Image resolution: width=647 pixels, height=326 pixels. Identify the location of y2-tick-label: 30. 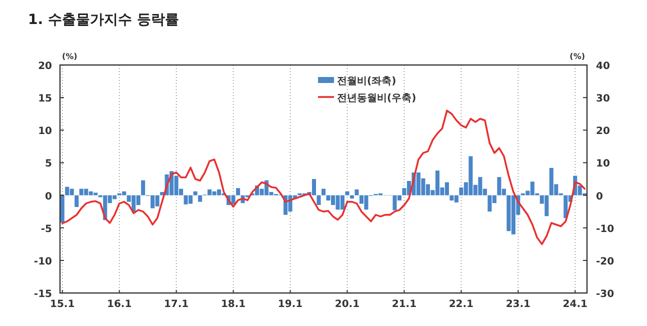
(603, 99).